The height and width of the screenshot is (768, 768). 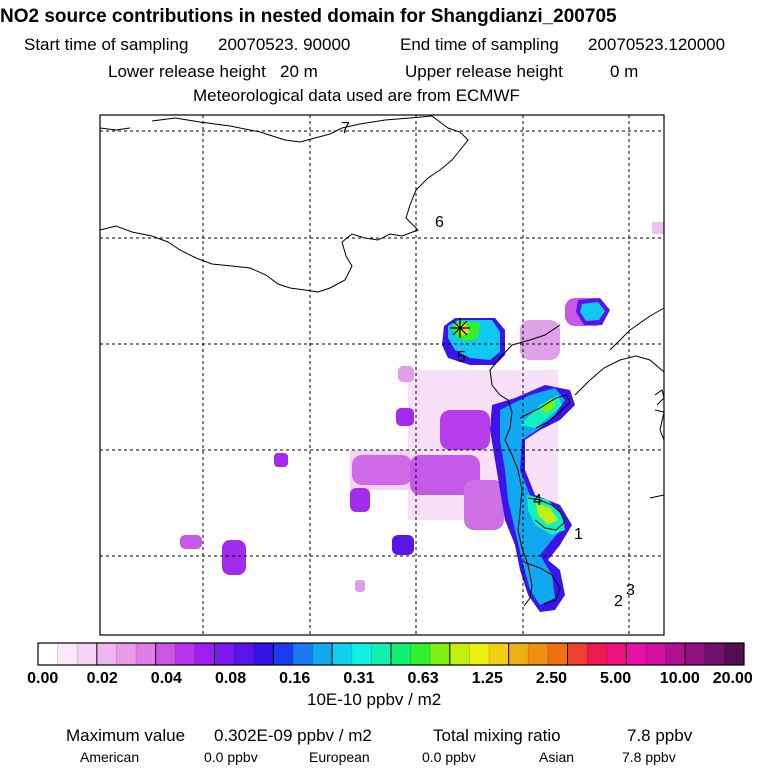 I want to click on upper-release-label: Upper release height, so click(x=484, y=71).